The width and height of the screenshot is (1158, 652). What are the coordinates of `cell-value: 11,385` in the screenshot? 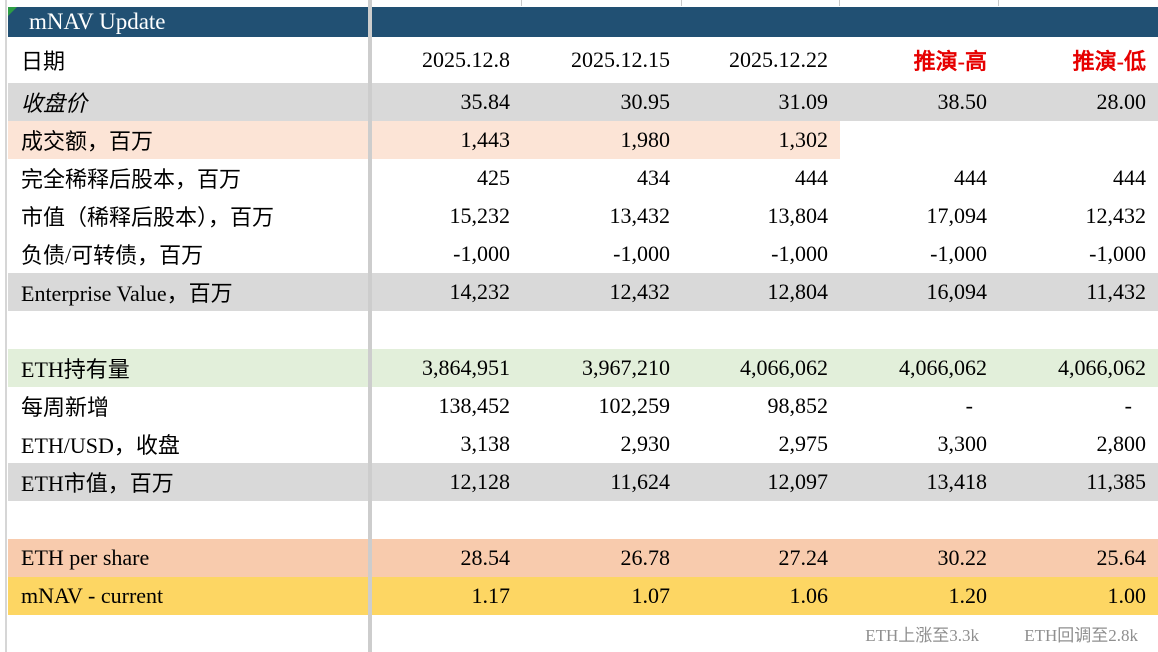 It's located at (1078, 482).